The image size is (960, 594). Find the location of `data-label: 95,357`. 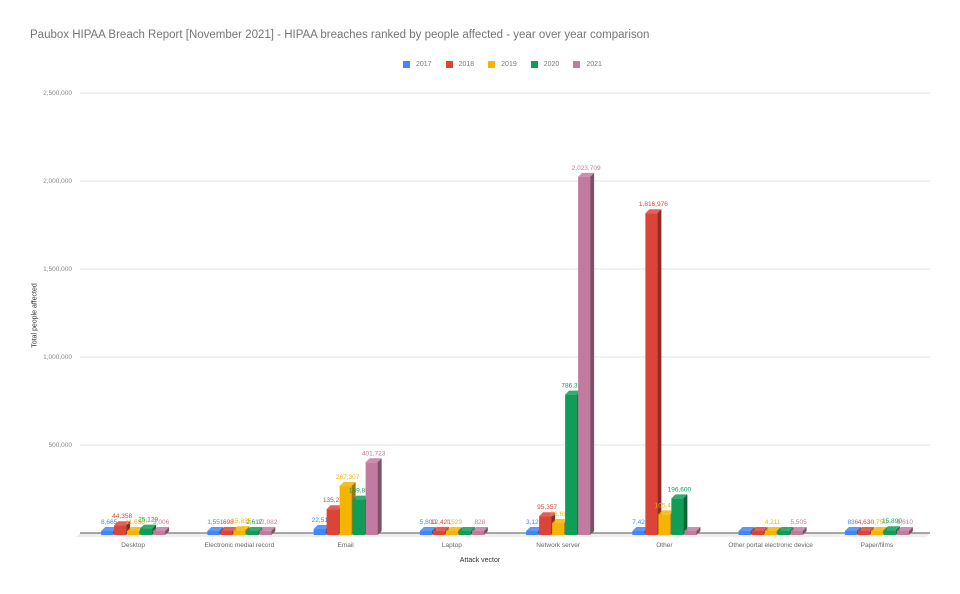

data-label: 95,357 is located at coordinates (547, 507).